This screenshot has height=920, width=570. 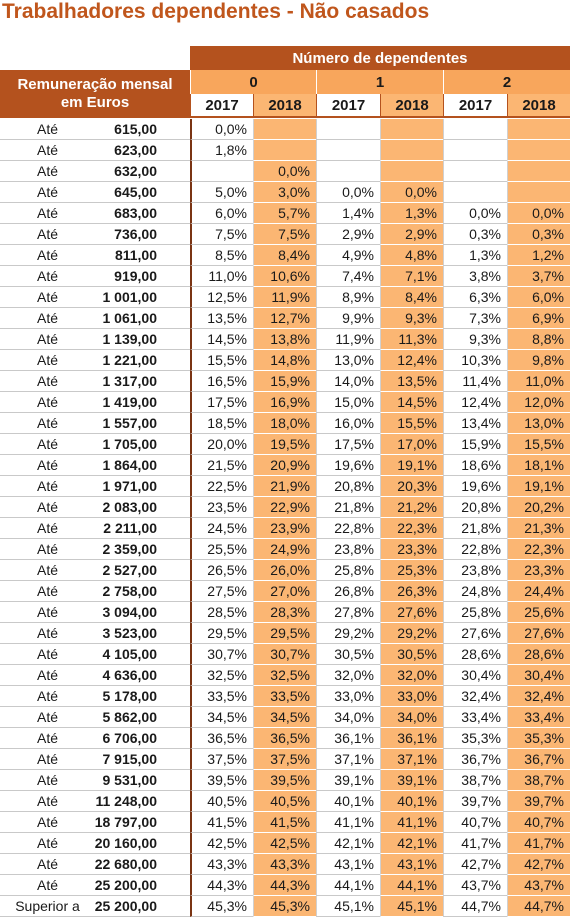 I want to click on rate-cell: 39,5%, so click(x=284, y=780).